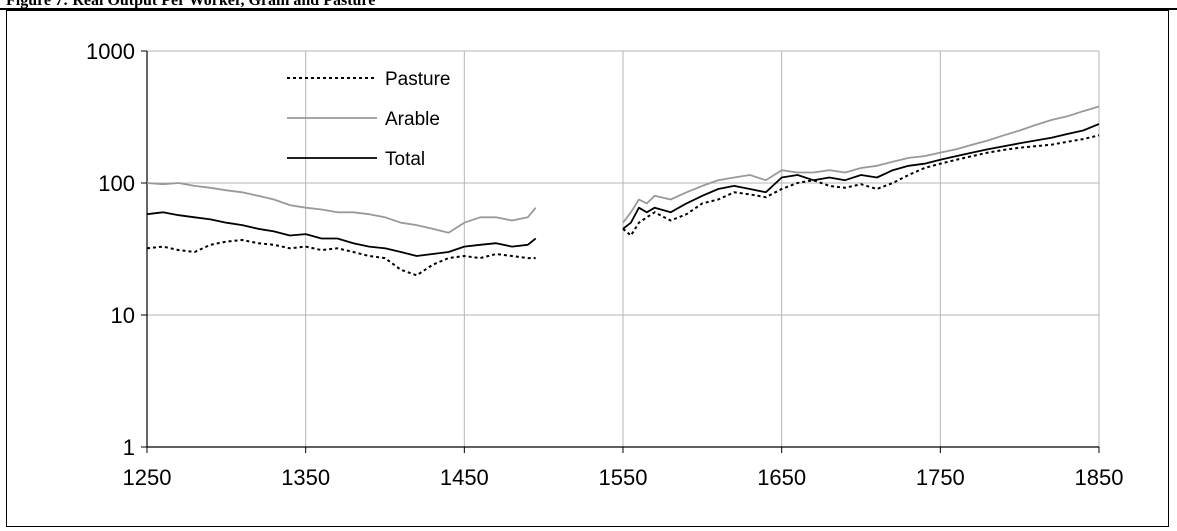 Image resolution: width=1177 pixels, height=531 pixels. I want to click on x-tick-label: 1750, so click(940, 477).